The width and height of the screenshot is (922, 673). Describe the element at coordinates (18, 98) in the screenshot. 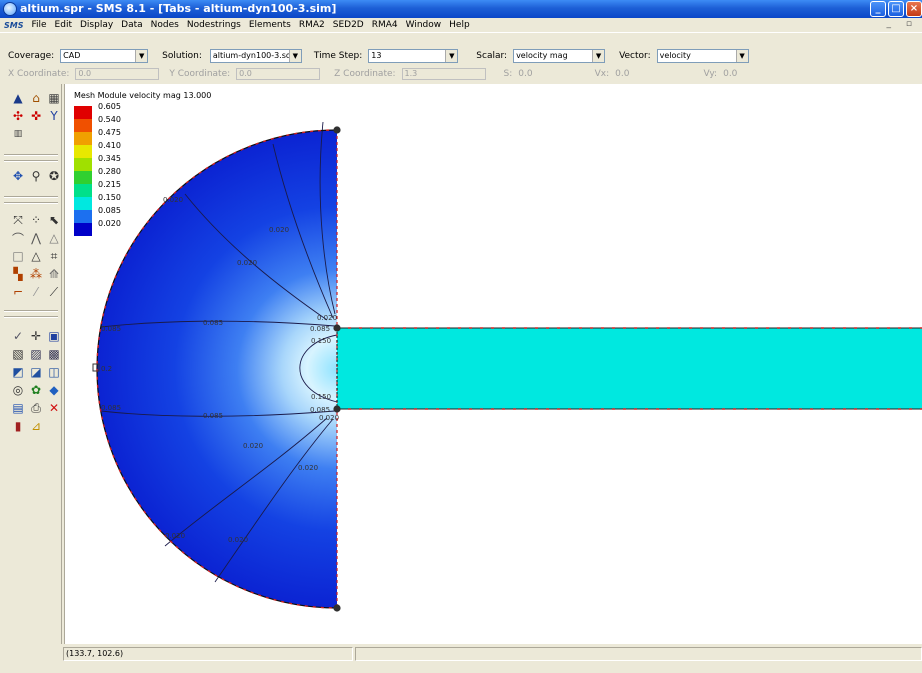

I see `home-icon: ▲` at that location.